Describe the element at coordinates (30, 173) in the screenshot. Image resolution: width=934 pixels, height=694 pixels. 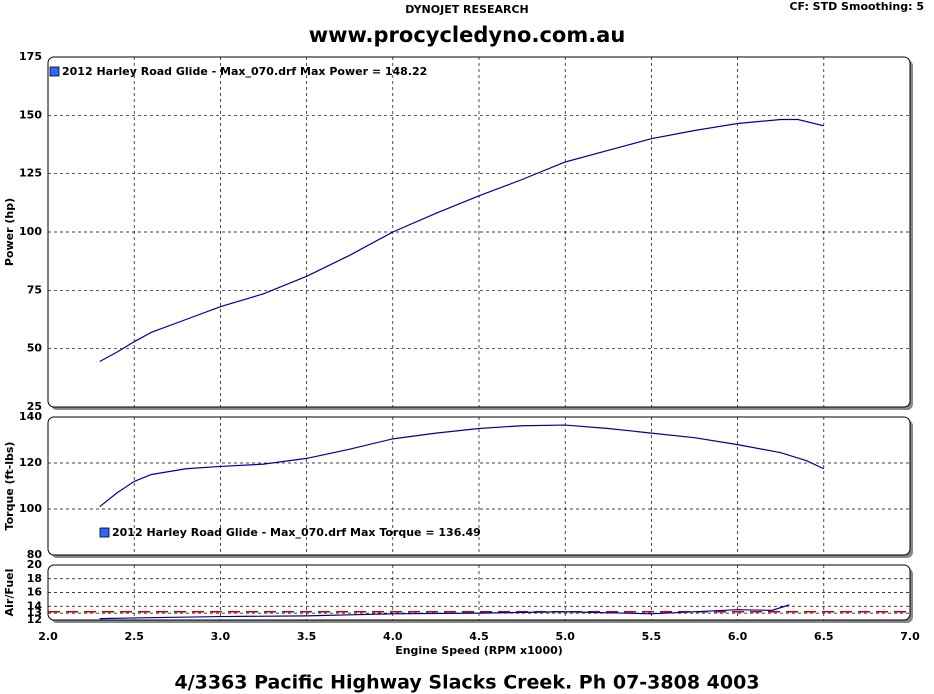
I see `y-tick-label: 125` at that location.